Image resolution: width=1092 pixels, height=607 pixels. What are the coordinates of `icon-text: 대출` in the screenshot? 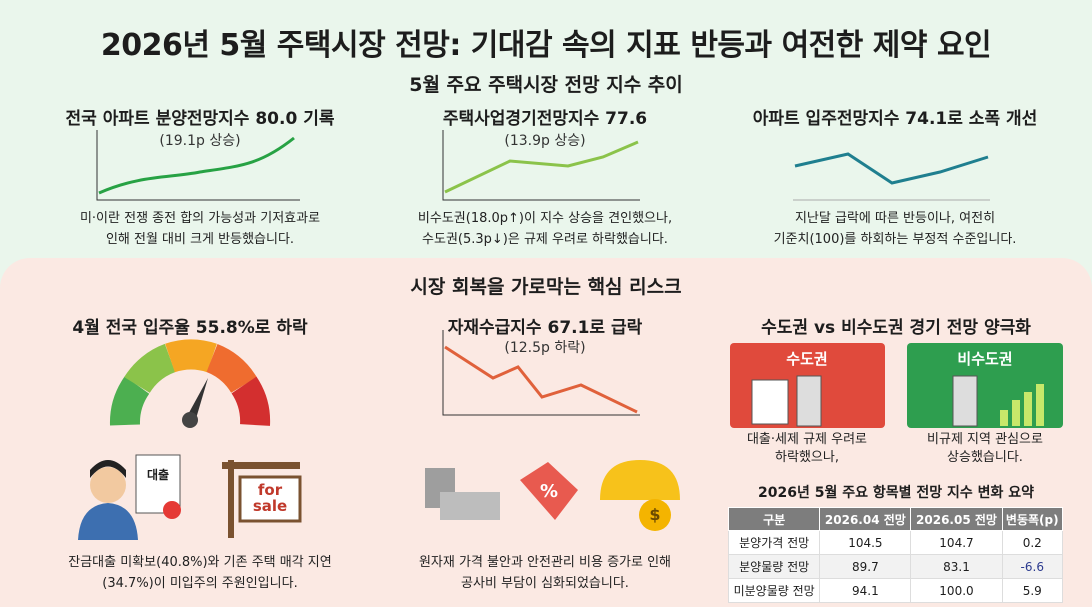 It's located at (158, 475).